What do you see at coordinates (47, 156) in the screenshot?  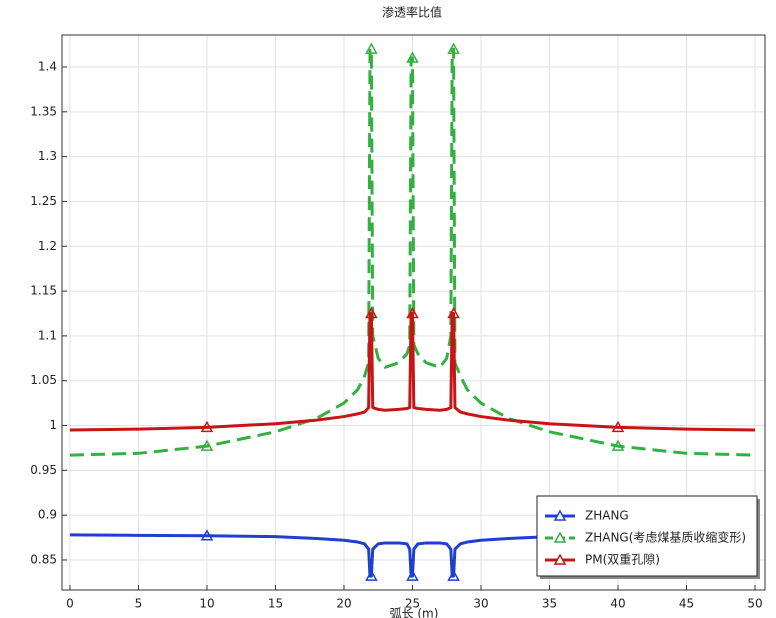 I see `y-tick-label: 1.3` at bounding box center [47, 156].